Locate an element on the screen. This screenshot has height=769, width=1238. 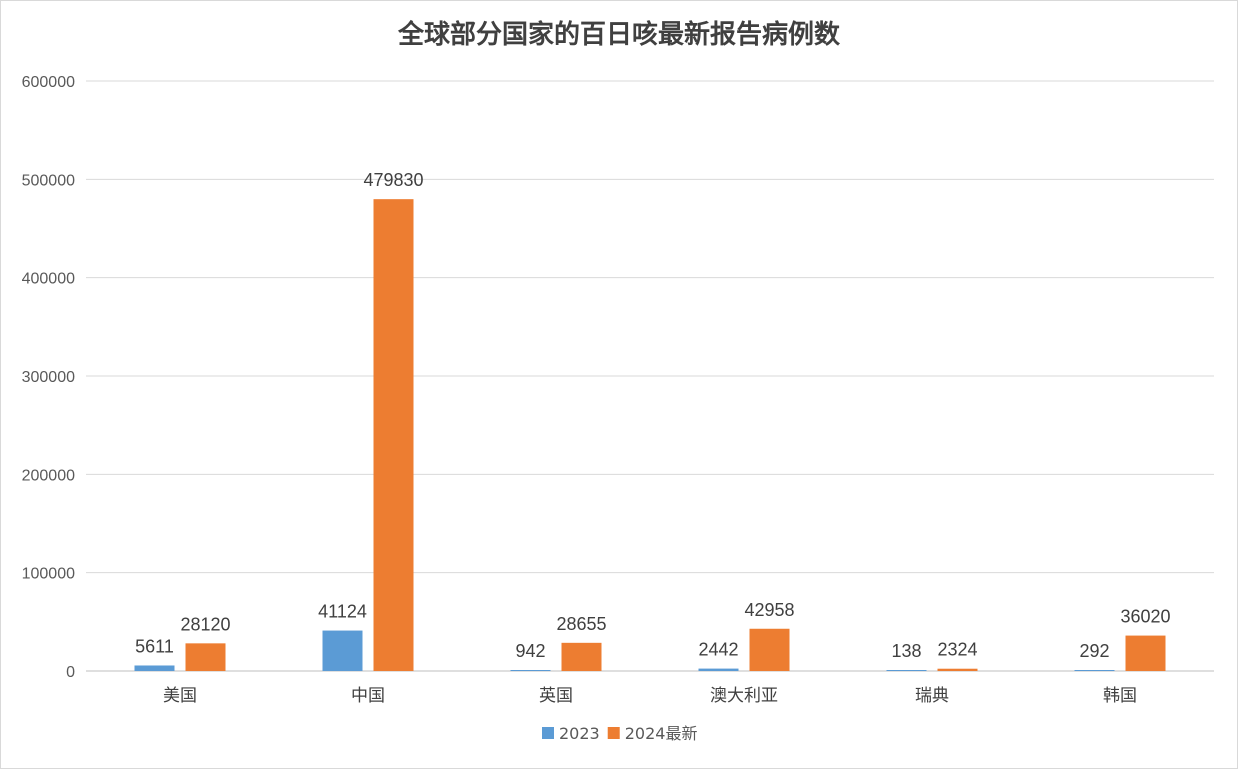
data-label: 292 is located at coordinates (1094, 651).